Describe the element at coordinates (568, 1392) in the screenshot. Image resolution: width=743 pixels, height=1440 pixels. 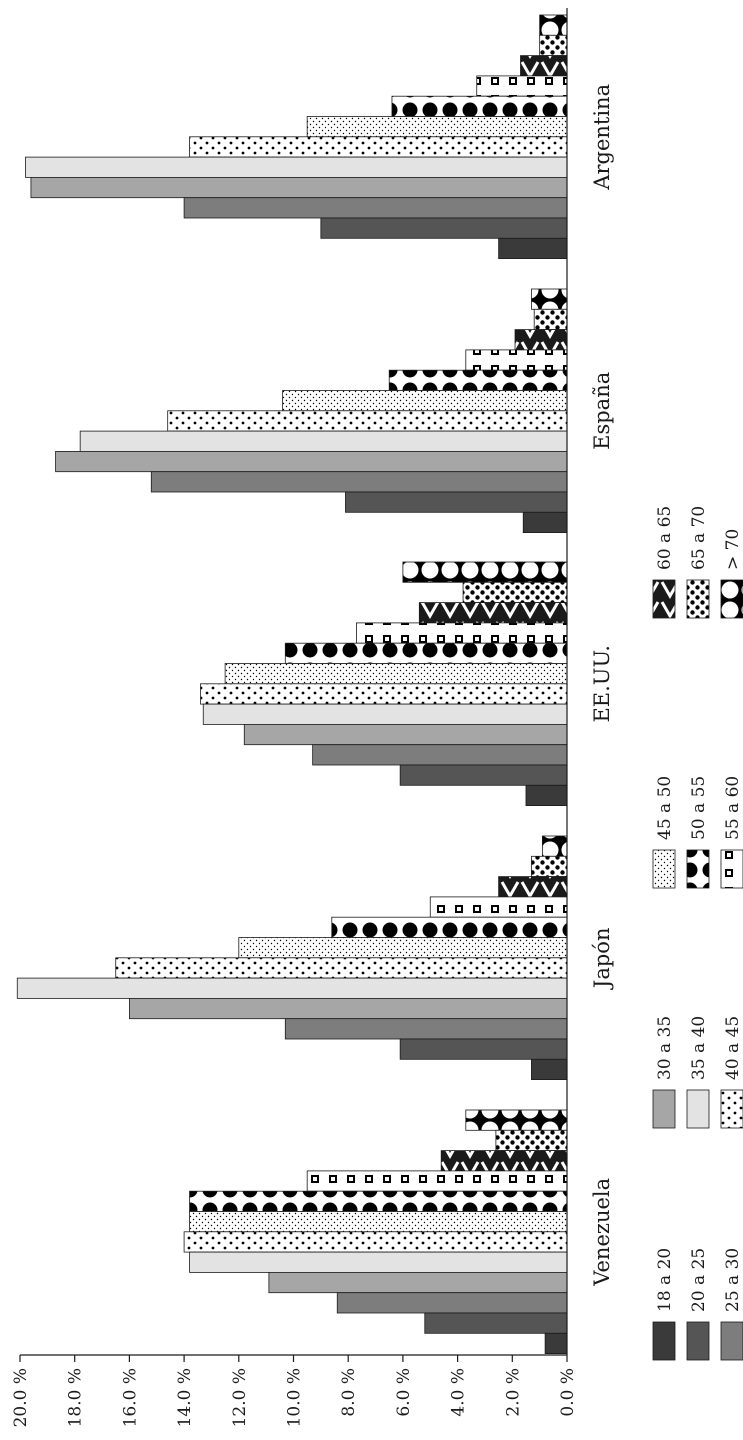
I see `tick-label: 0.0 %` at that location.